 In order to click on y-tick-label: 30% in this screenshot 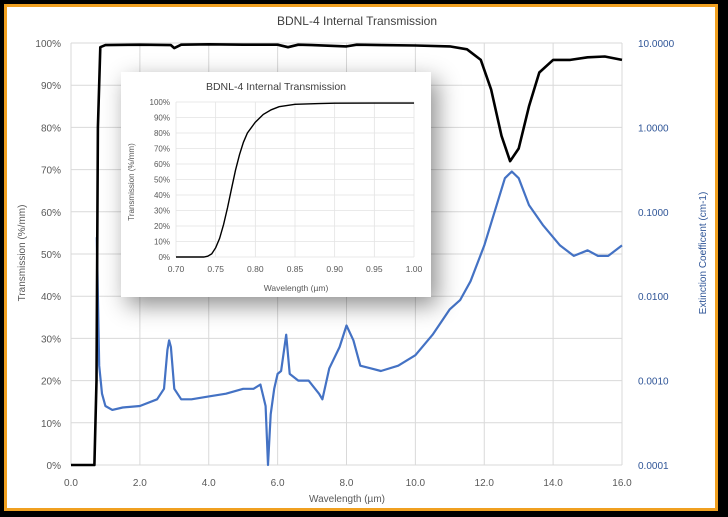, I will do `click(51, 339)`.